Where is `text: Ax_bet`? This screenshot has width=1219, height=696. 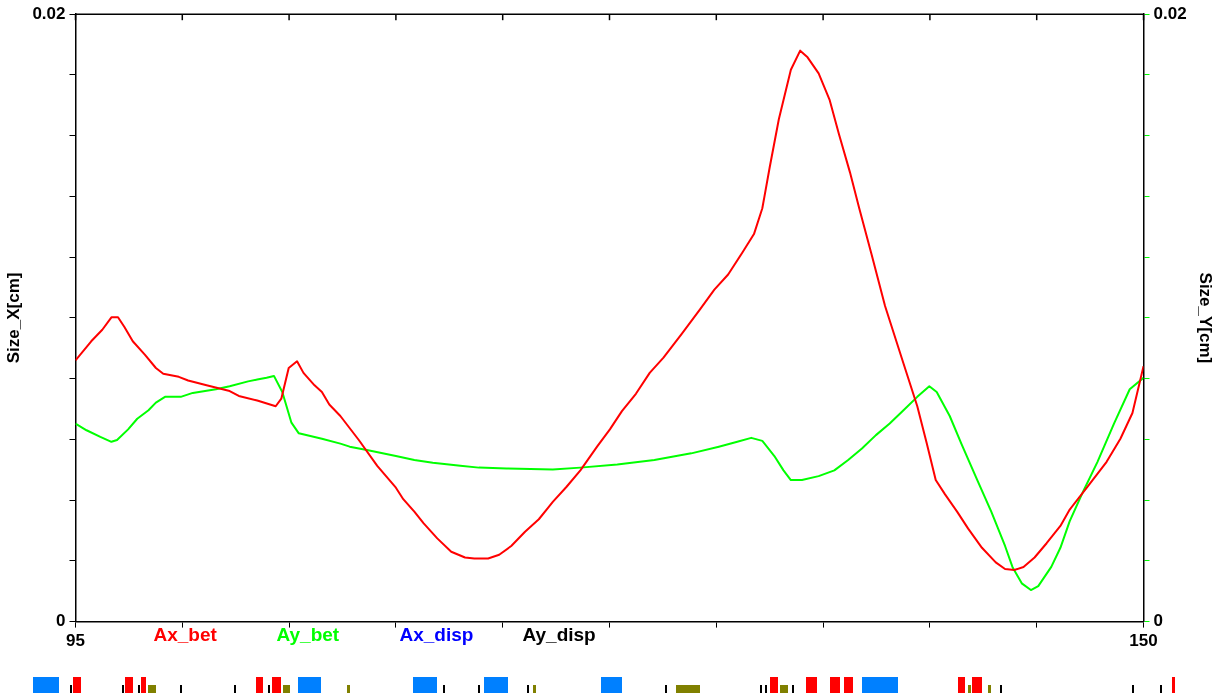
text: Ax_bet is located at coordinates (185, 634).